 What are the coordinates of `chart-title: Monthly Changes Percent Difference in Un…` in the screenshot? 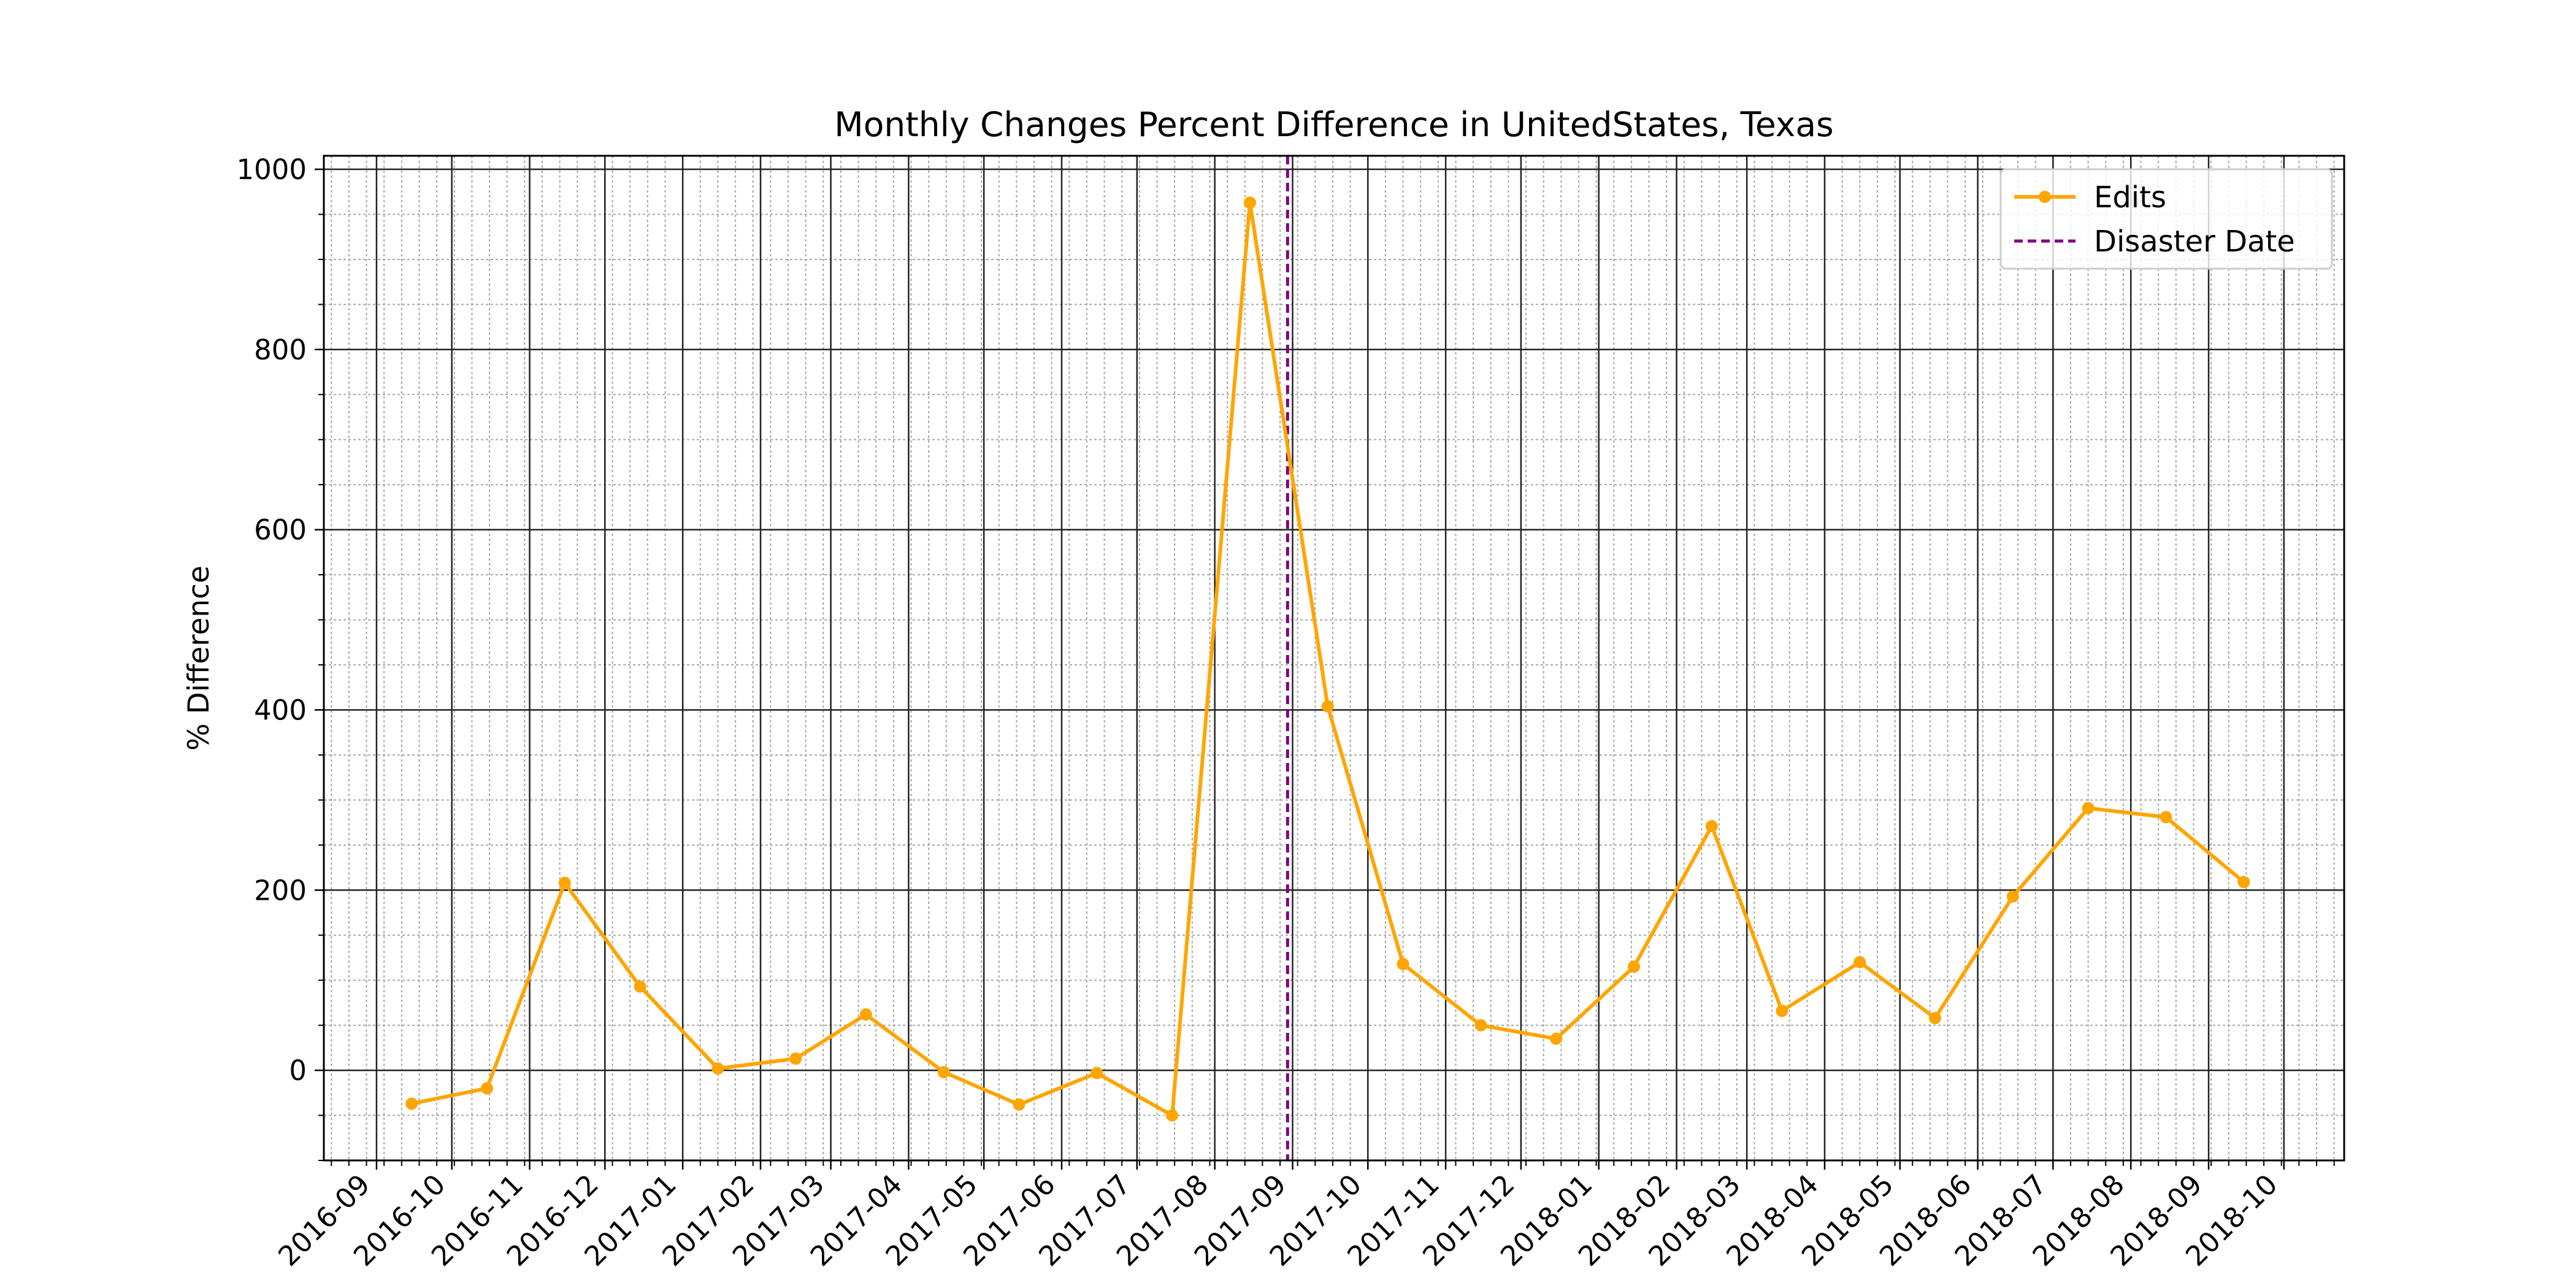 It's located at (1333, 124).